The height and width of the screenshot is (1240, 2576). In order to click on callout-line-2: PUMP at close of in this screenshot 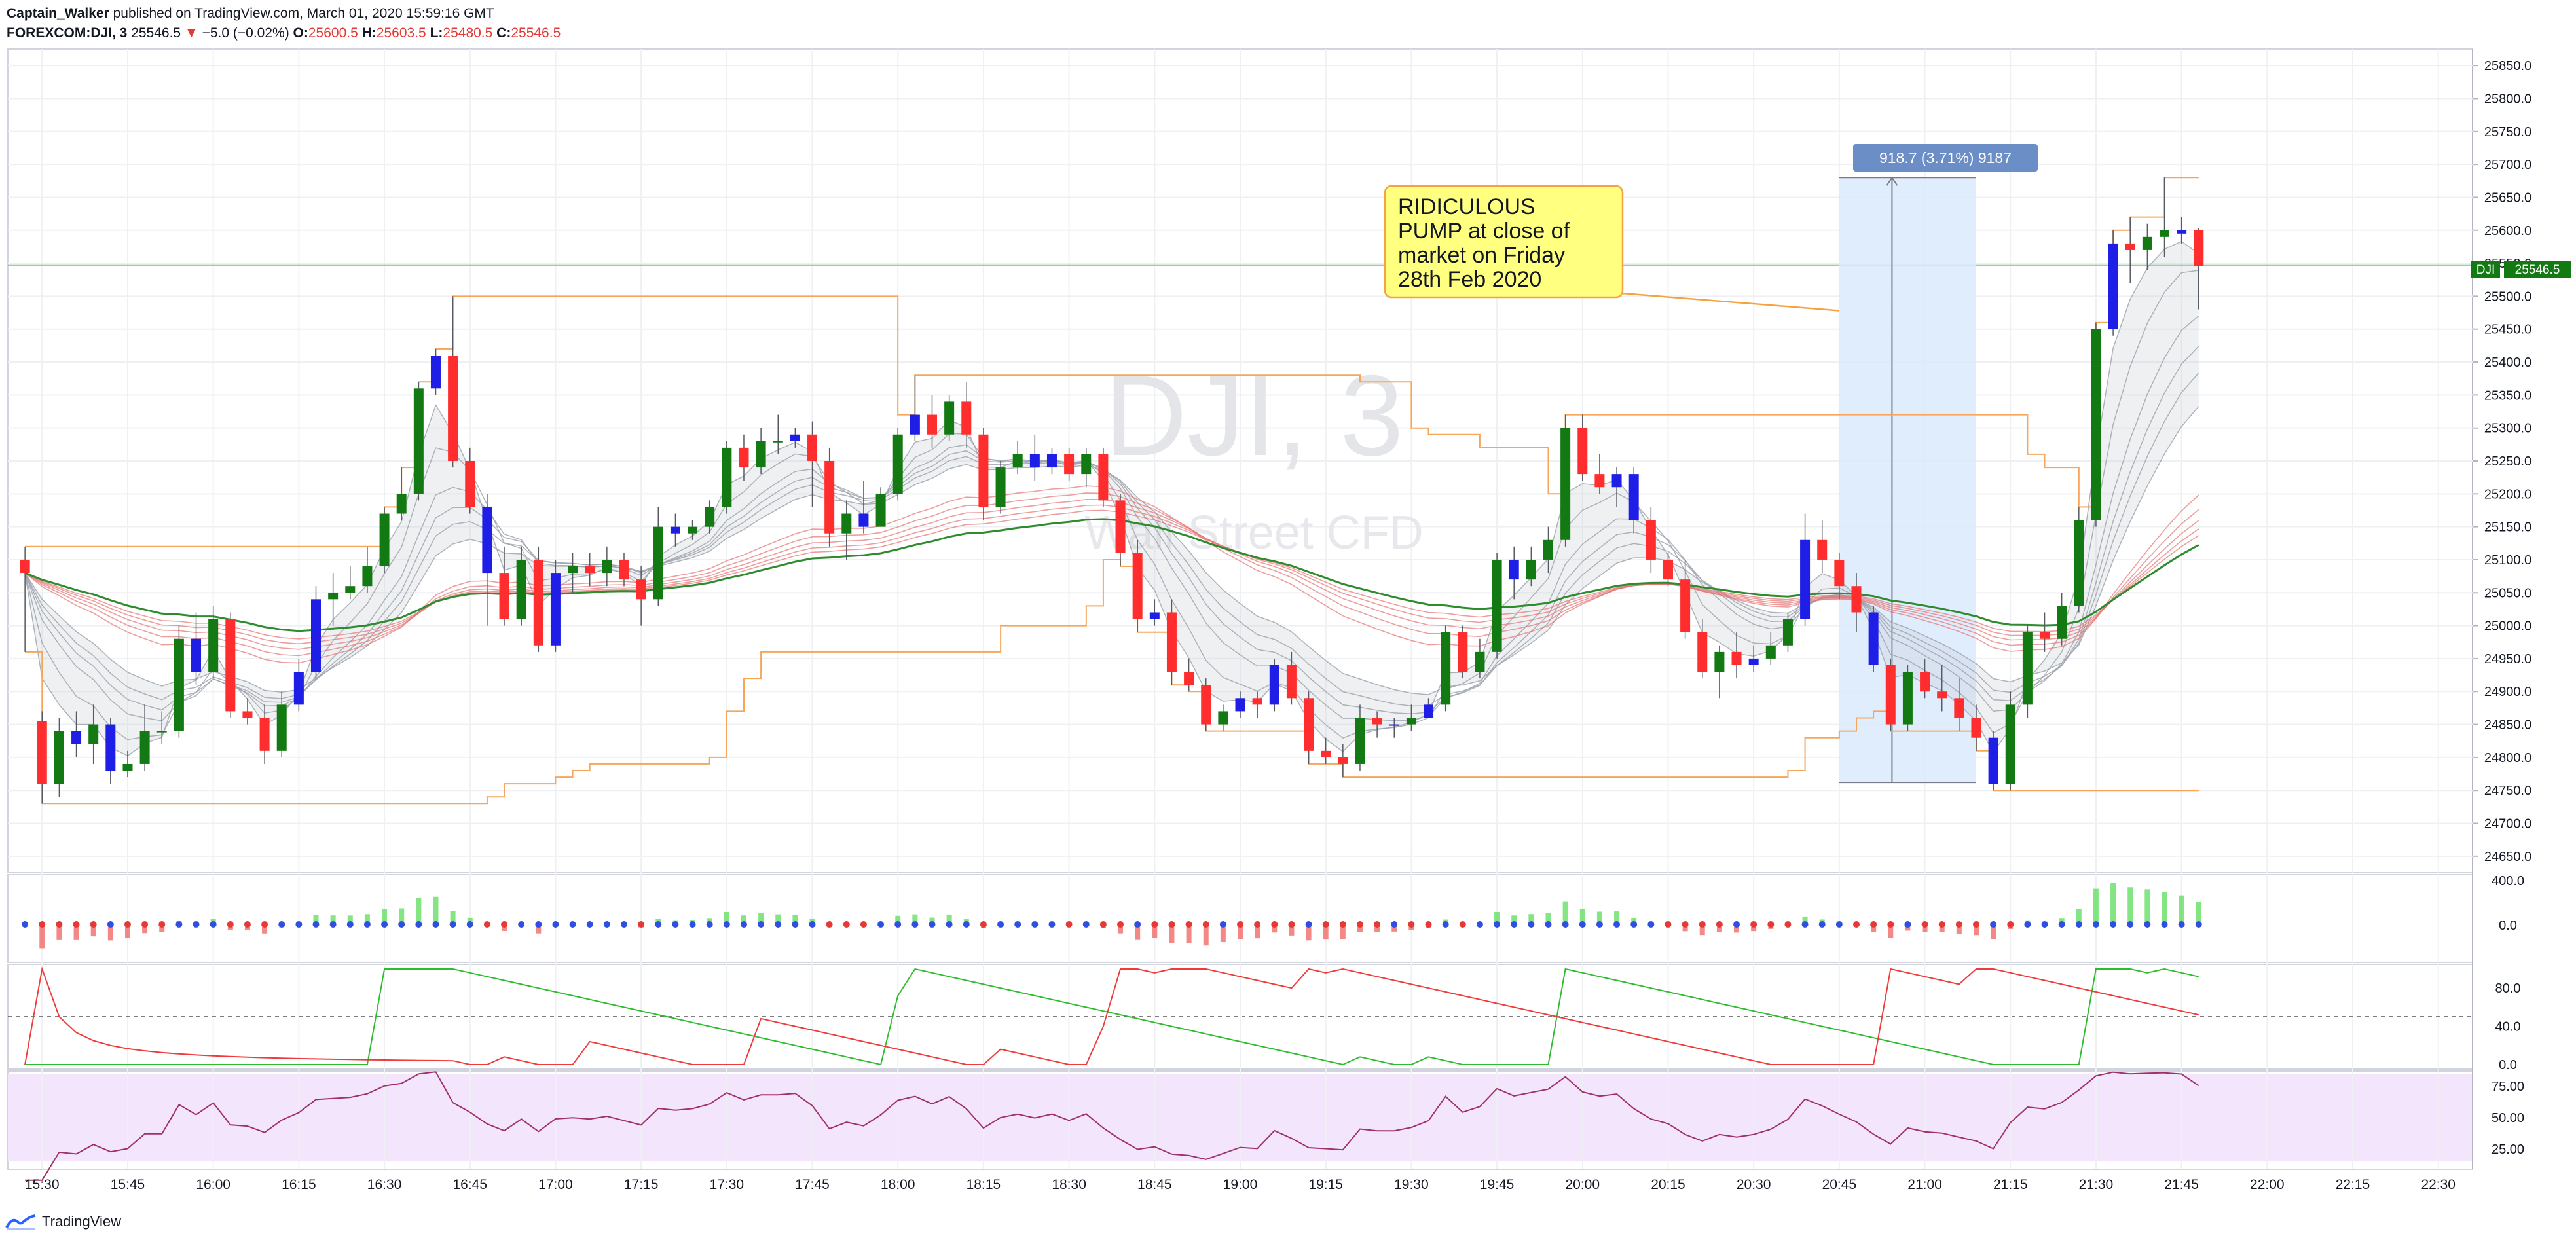, I will do `click(1484, 231)`.